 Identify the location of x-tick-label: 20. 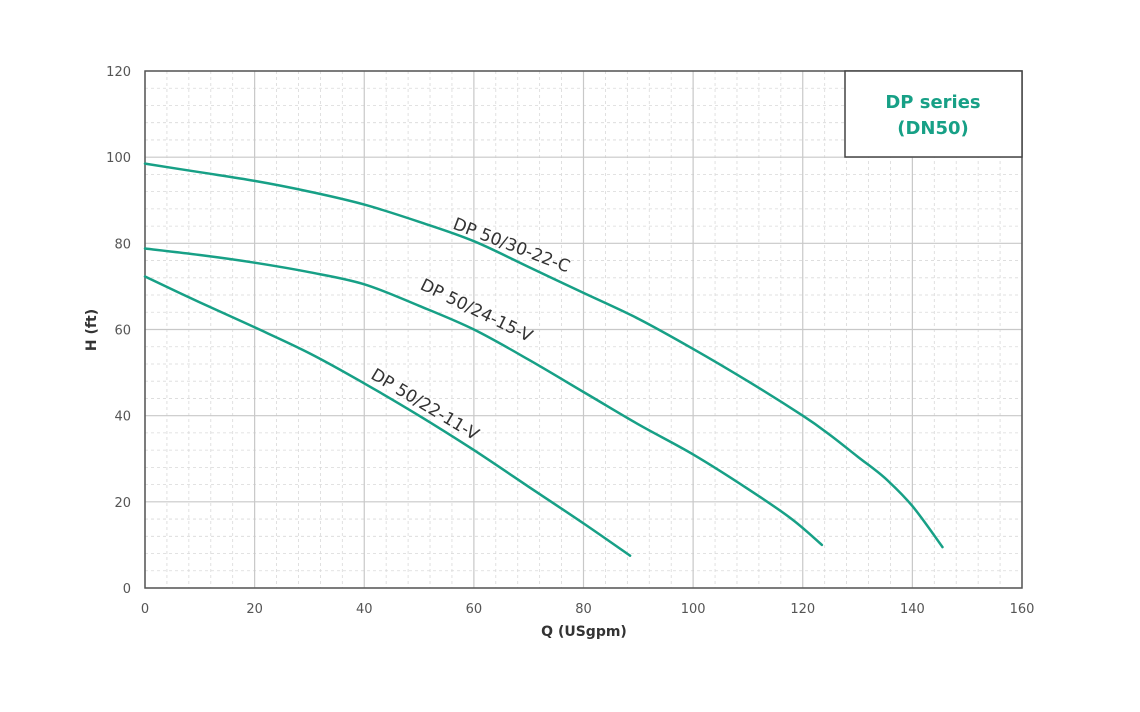
(254, 609).